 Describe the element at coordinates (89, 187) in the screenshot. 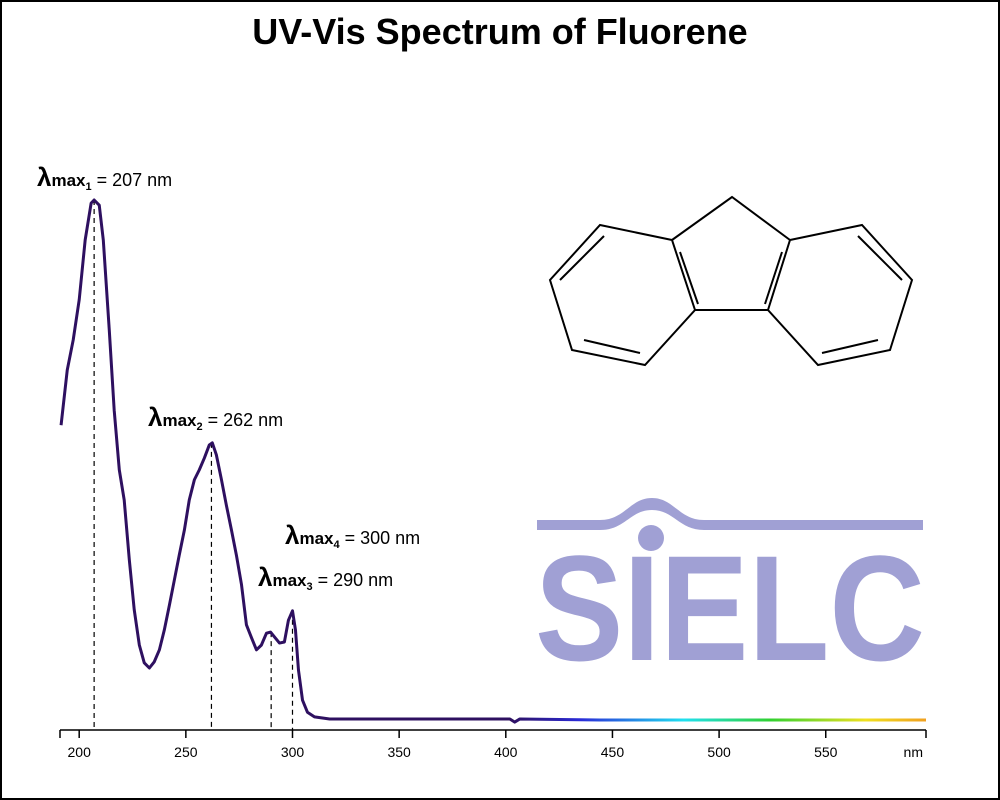

I see `index: 1` at that location.